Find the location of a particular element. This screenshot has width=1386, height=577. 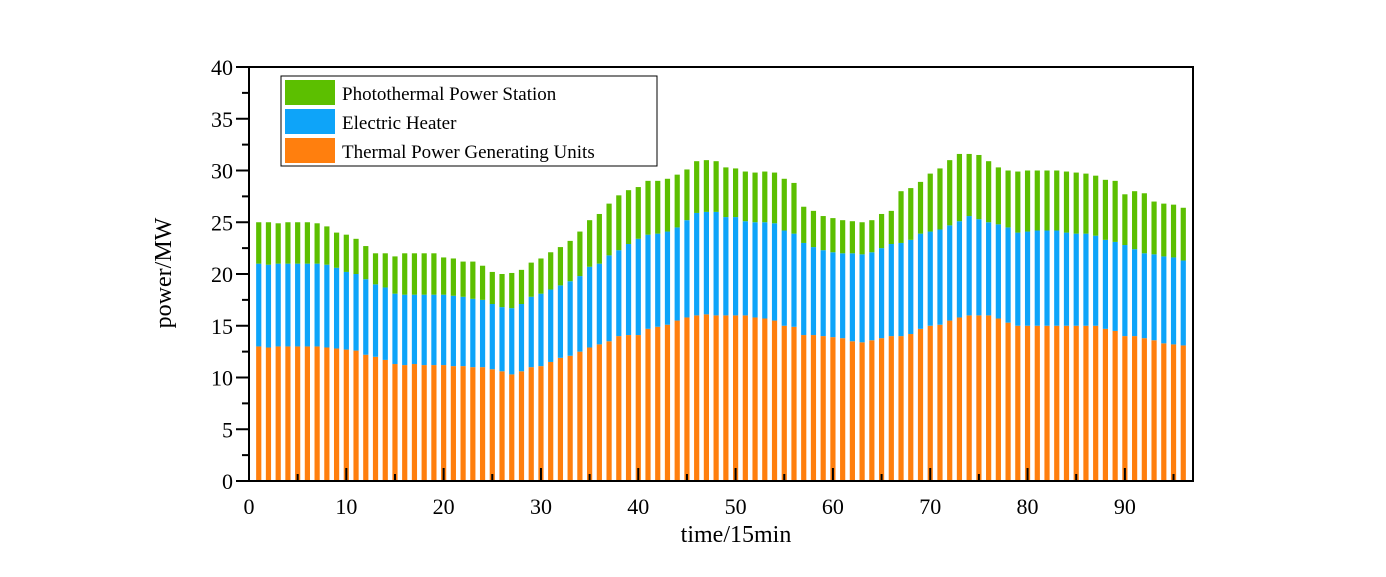

x-tick-label-20: 20 is located at coordinates (444, 506).